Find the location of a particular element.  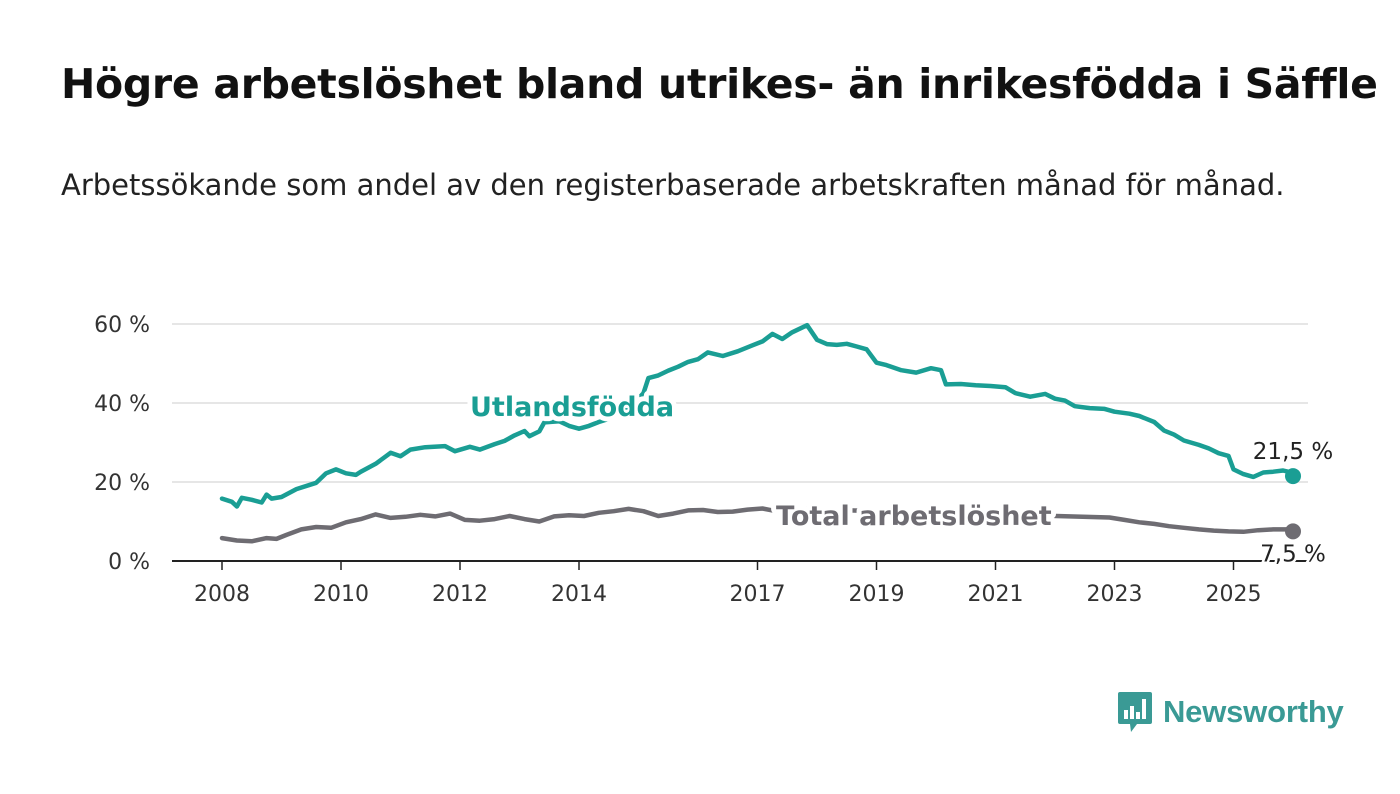

y-axis-tick-labels: 0 % 20 % 40 % 60 % is located at coordinates (122, 444).